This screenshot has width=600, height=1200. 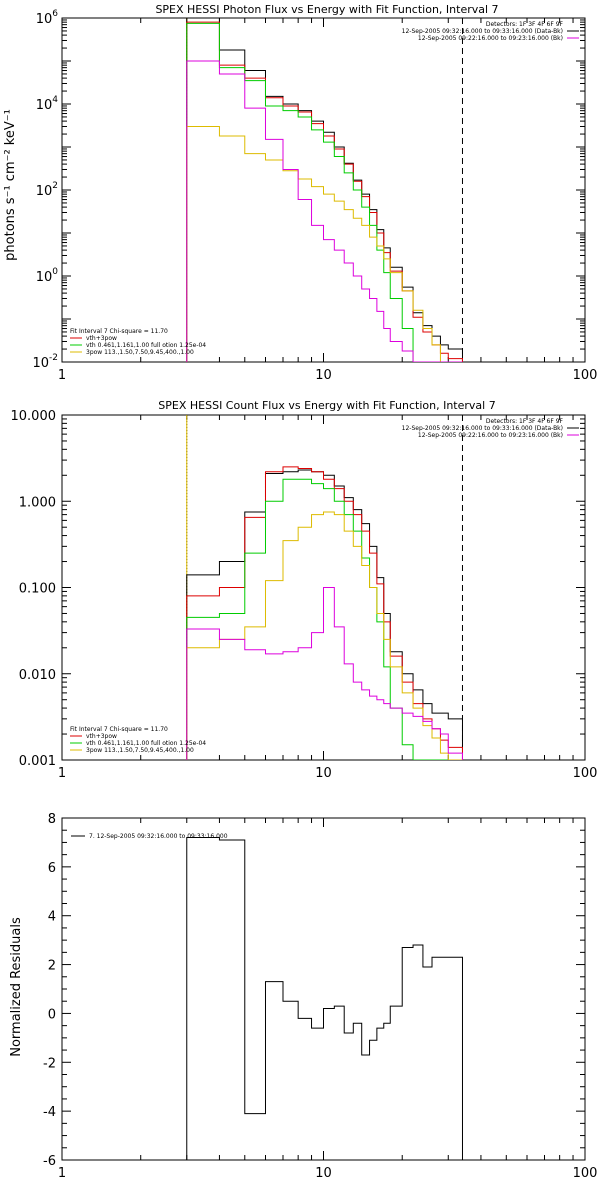 What do you see at coordinates (55, 14) in the screenshot?
I see `y-tick-exponent: 6` at bounding box center [55, 14].